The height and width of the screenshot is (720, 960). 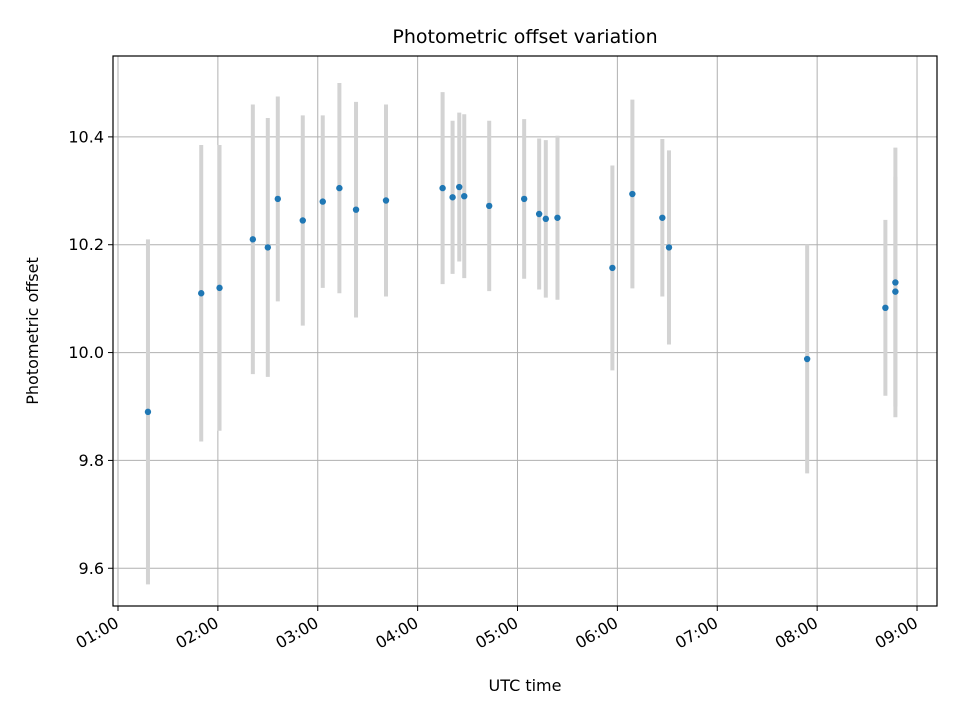 What do you see at coordinates (525, 685) in the screenshot?
I see `x-axis-label: UTC time` at bounding box center [525, 685].